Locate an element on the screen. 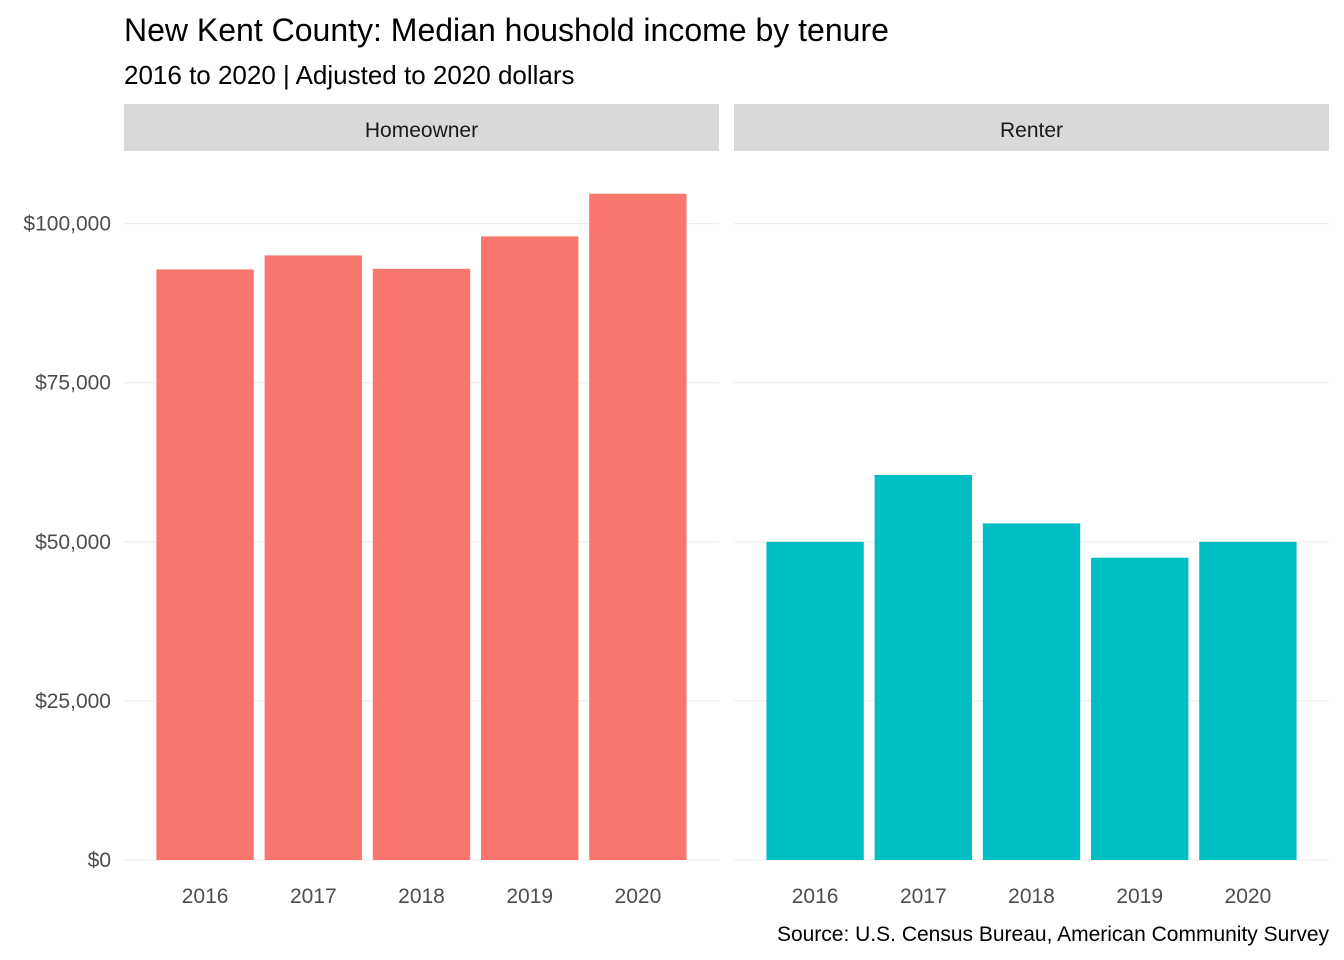  facet-strip-label: Homeowner is located at coordinates (421, 130).